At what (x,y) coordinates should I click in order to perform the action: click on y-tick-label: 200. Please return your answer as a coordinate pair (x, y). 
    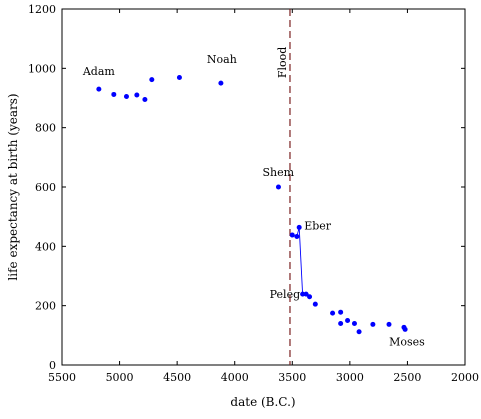
    Looking at the image, I should click on (45, 306).